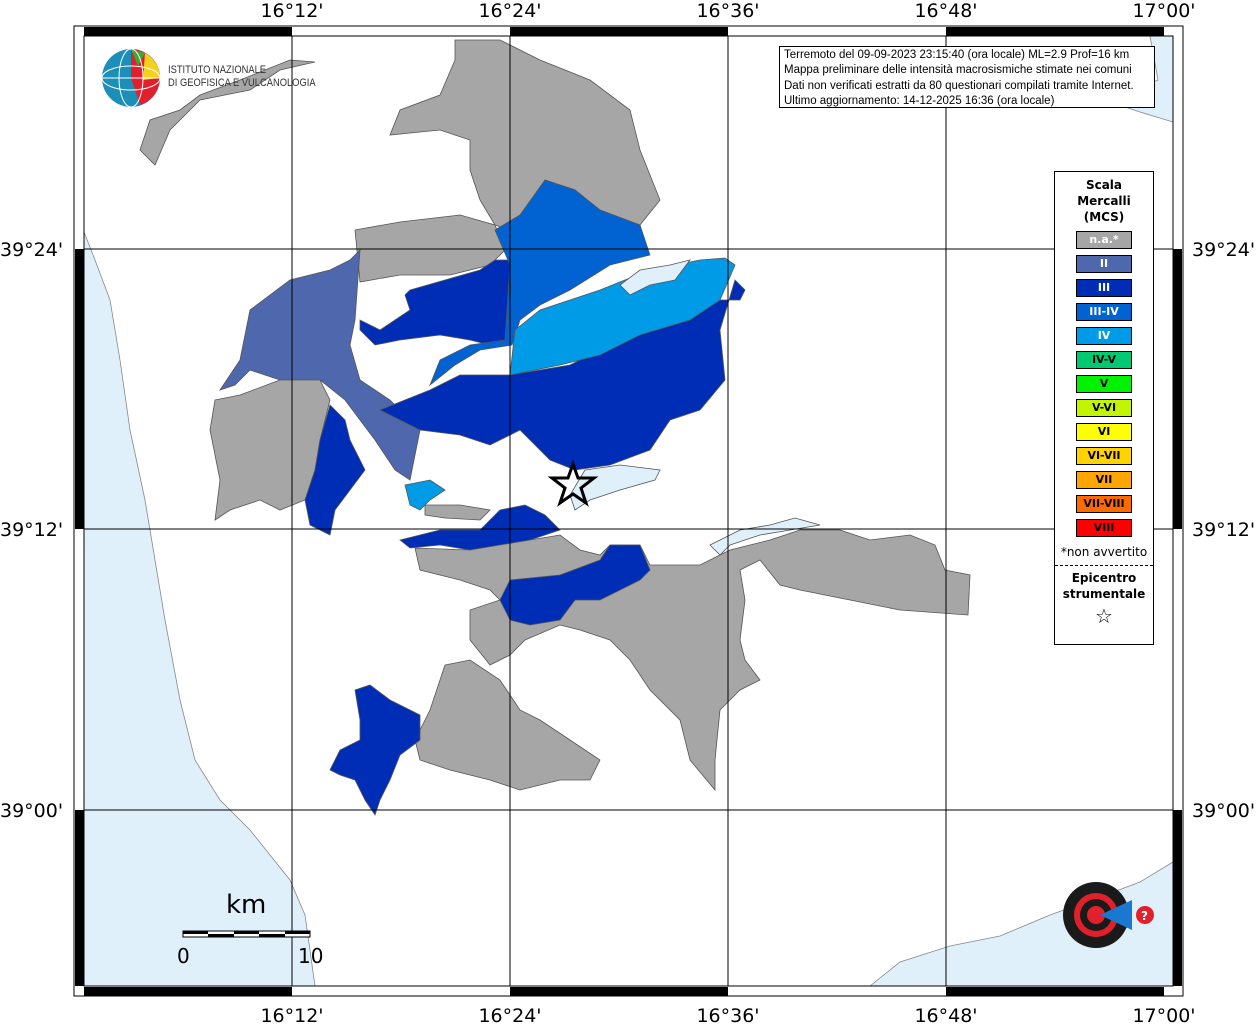 The image size is (1256, 1024). Describe the element at coordinates (183, 956) in the screenshot. I see `scale-min: 0` at that location.